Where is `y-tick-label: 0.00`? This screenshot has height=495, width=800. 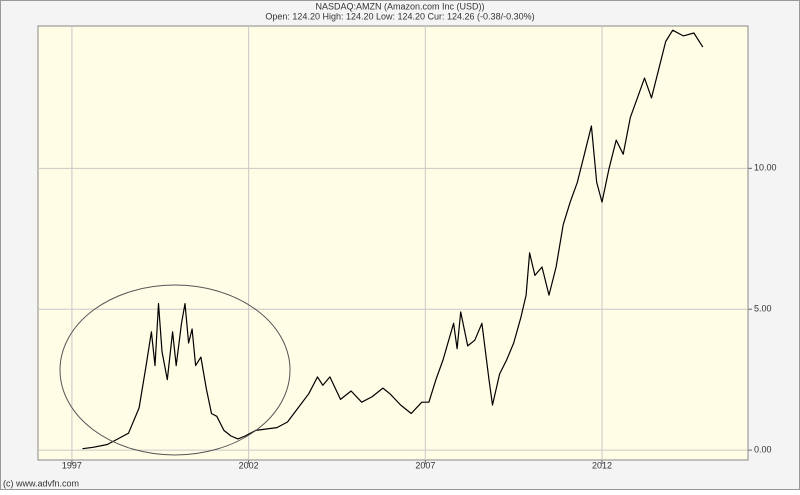 y-tick-label: 0.00 is located at coordinates (763, 450).